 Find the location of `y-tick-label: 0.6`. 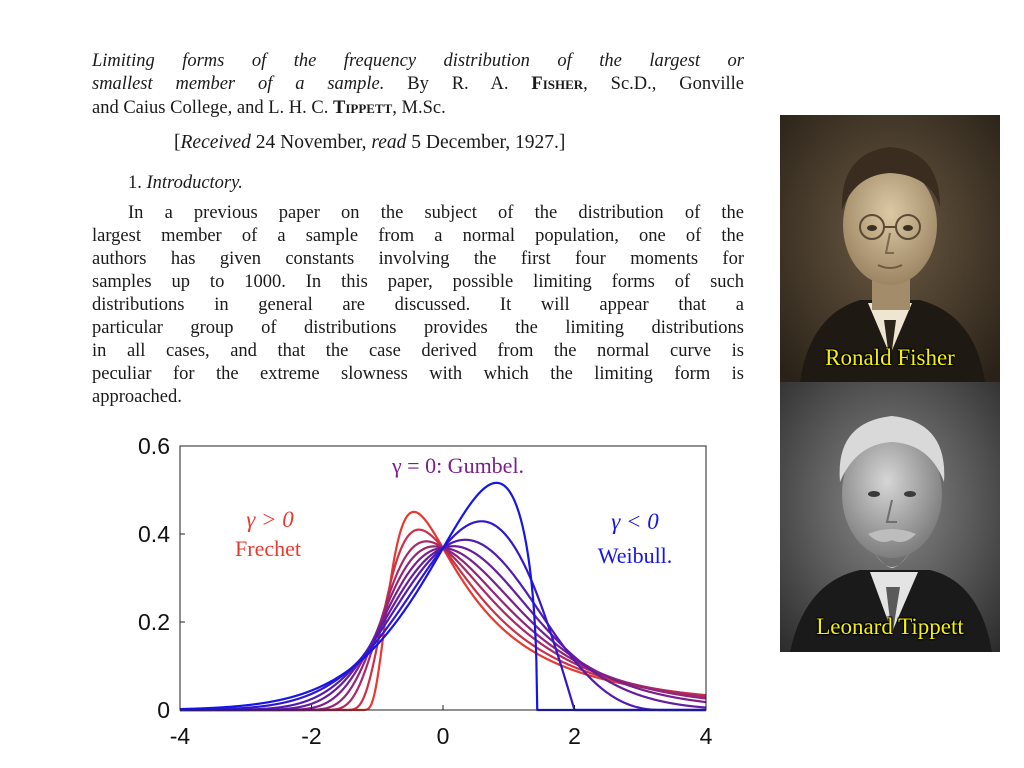

y-tick-label: 0.6 is located at coordinates (154, 446).